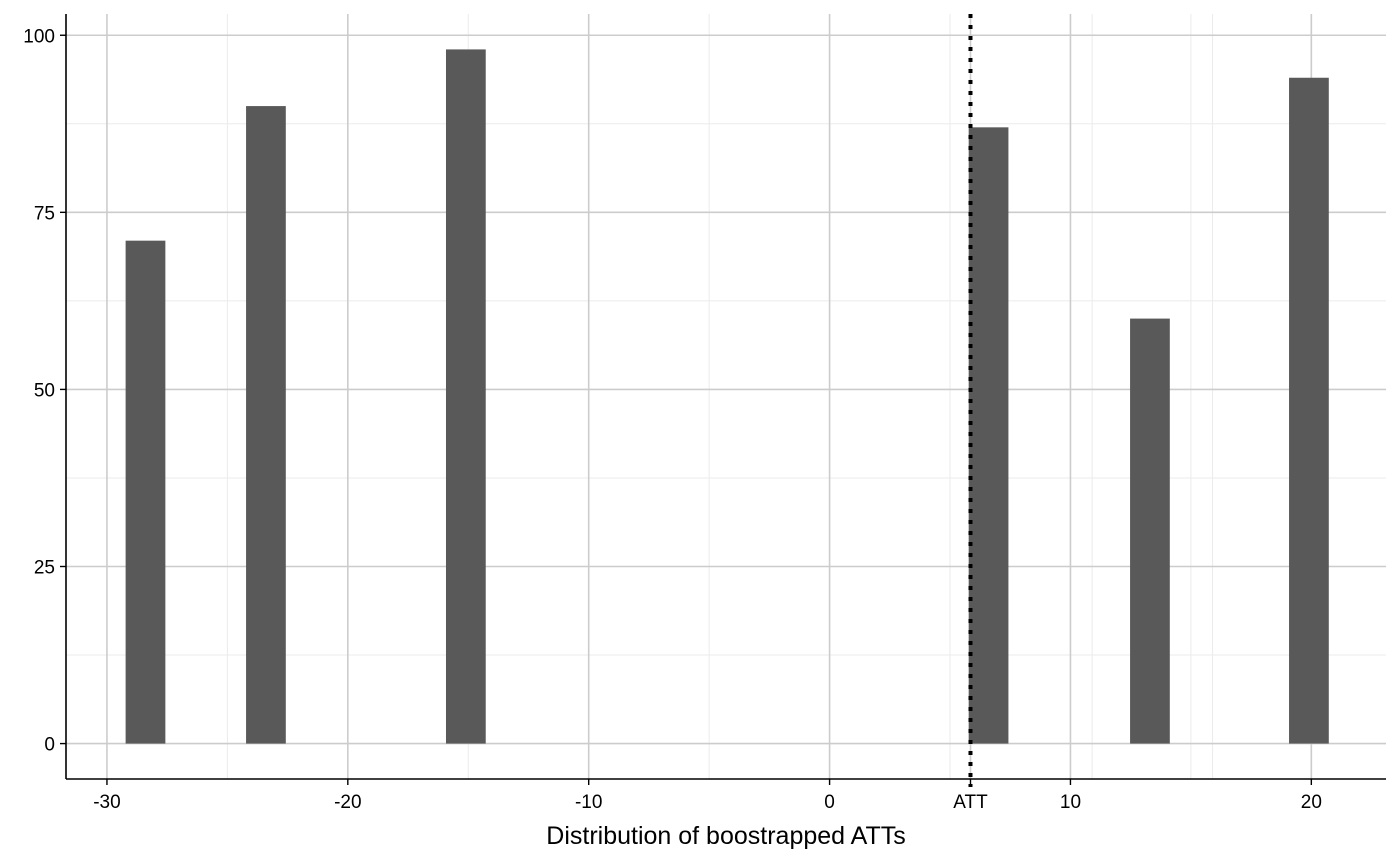  Describe the element at coordinates (1311, 802) in the screenshot. I see `x-tick-label: 20` at that location.